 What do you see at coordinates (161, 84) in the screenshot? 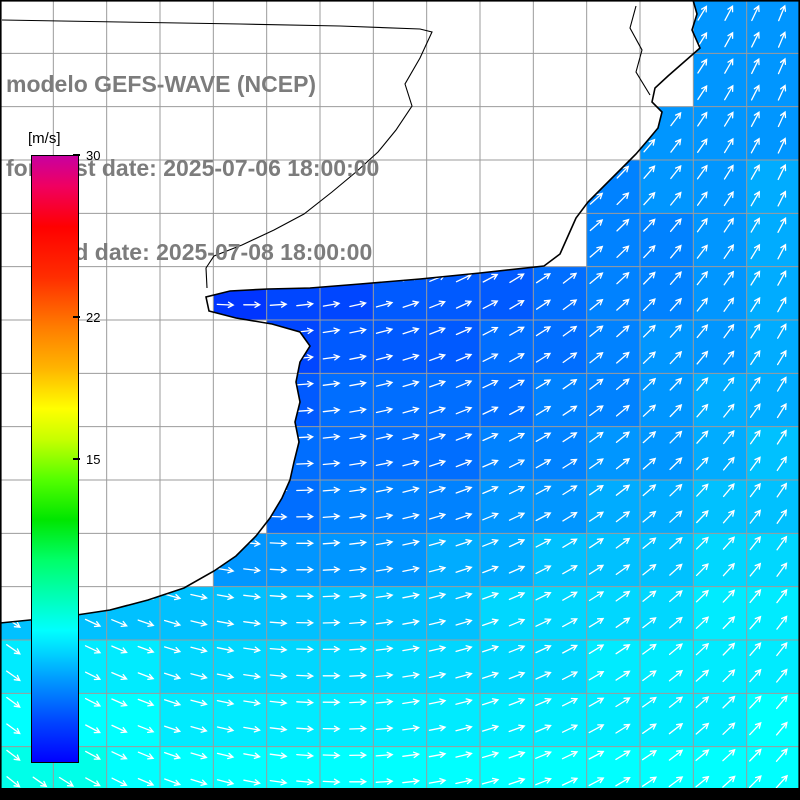
I see `model-title: modelo GEFS-WAVE (NCEP)` at bounding box center [161, 84].